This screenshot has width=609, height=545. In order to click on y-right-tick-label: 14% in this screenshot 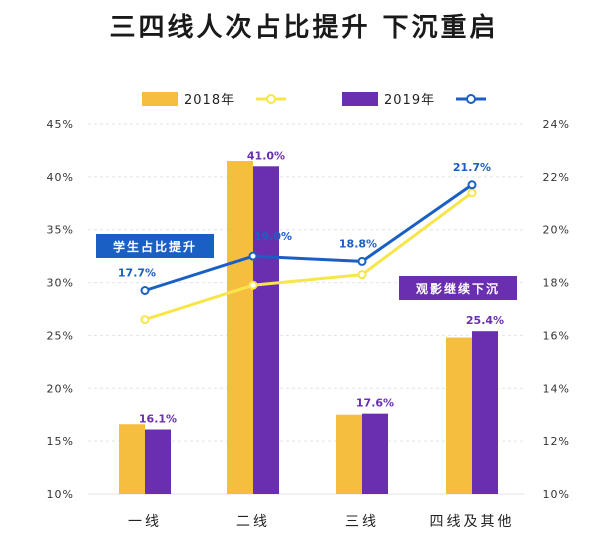, I will do `click(556, 388)`.